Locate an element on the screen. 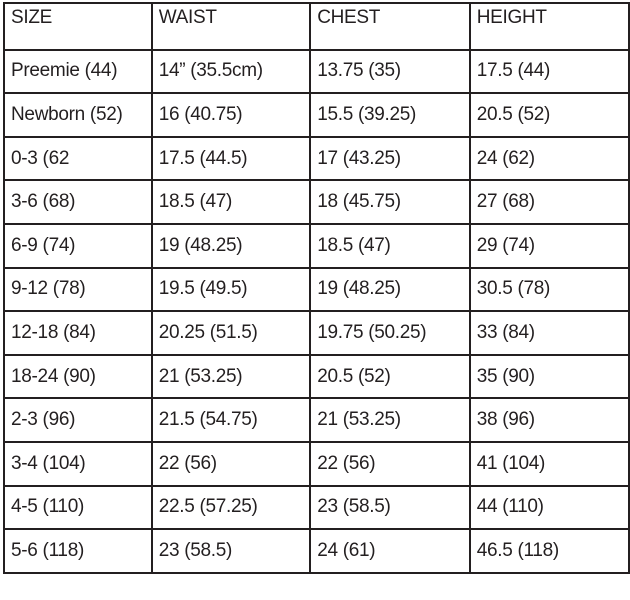 The image size is (630, 600). height-cell: 17.5 (44) is located at coordinates (549, 71).